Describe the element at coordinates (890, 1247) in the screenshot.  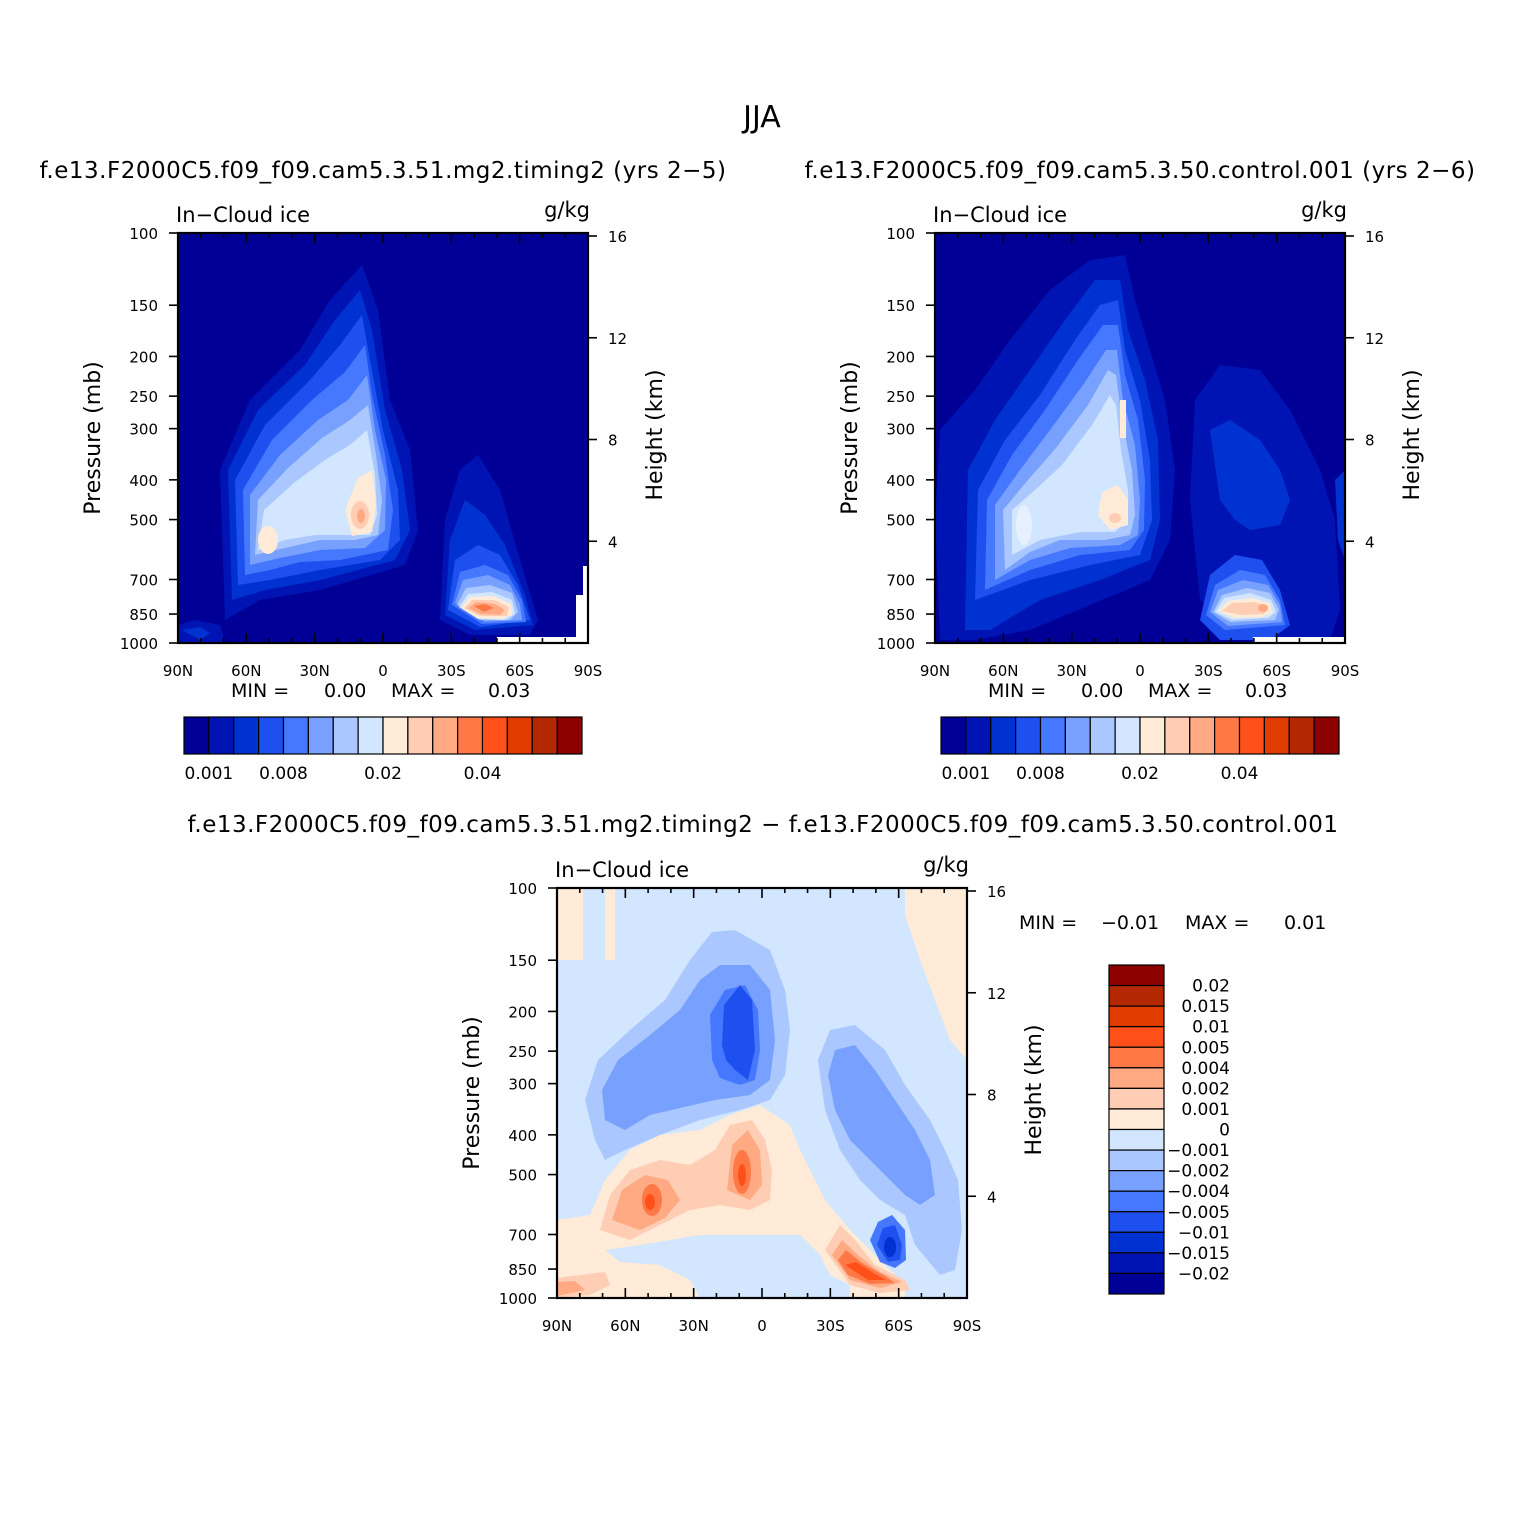
I see `diff-negative-south-lower-inner` at that location.